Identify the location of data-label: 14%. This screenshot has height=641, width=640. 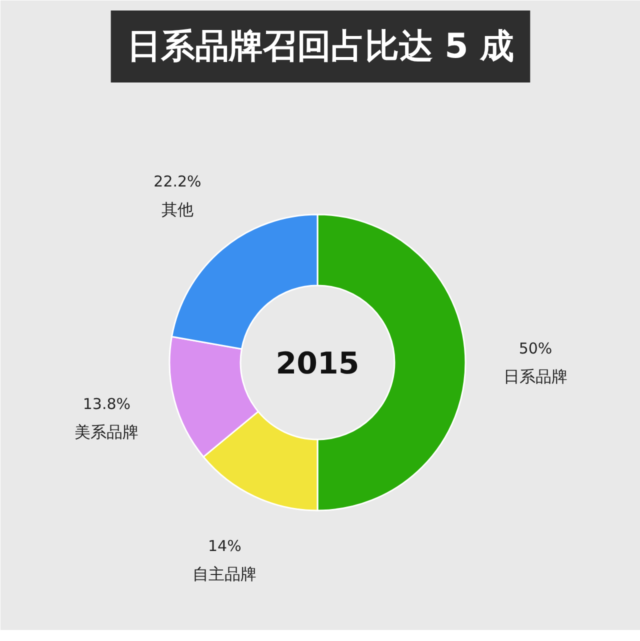
(225, 545).